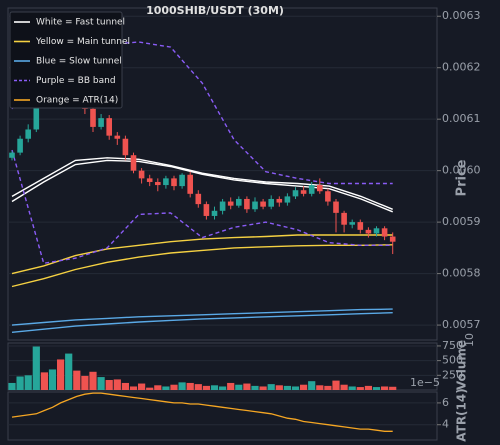 The image size is (500, 445). I want to click on offset-label: 10, so click(469, 340).